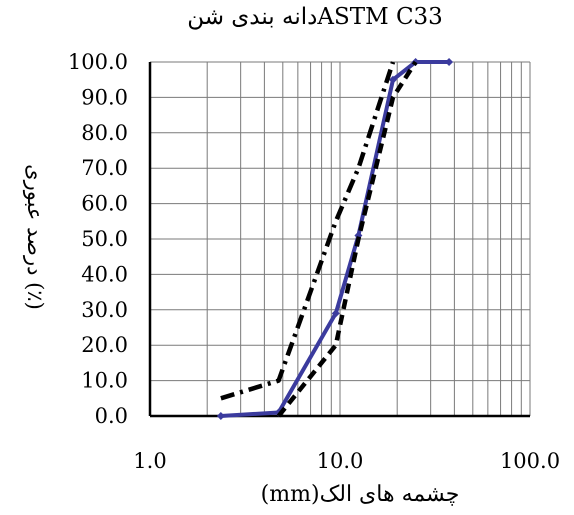 This screenshot has height=515, width=574. What do you see at coordinates (360, 494) in the screenshot?
I see `x-axis-label: (mm)چشمه های الک` at bounding box center [360, 494].